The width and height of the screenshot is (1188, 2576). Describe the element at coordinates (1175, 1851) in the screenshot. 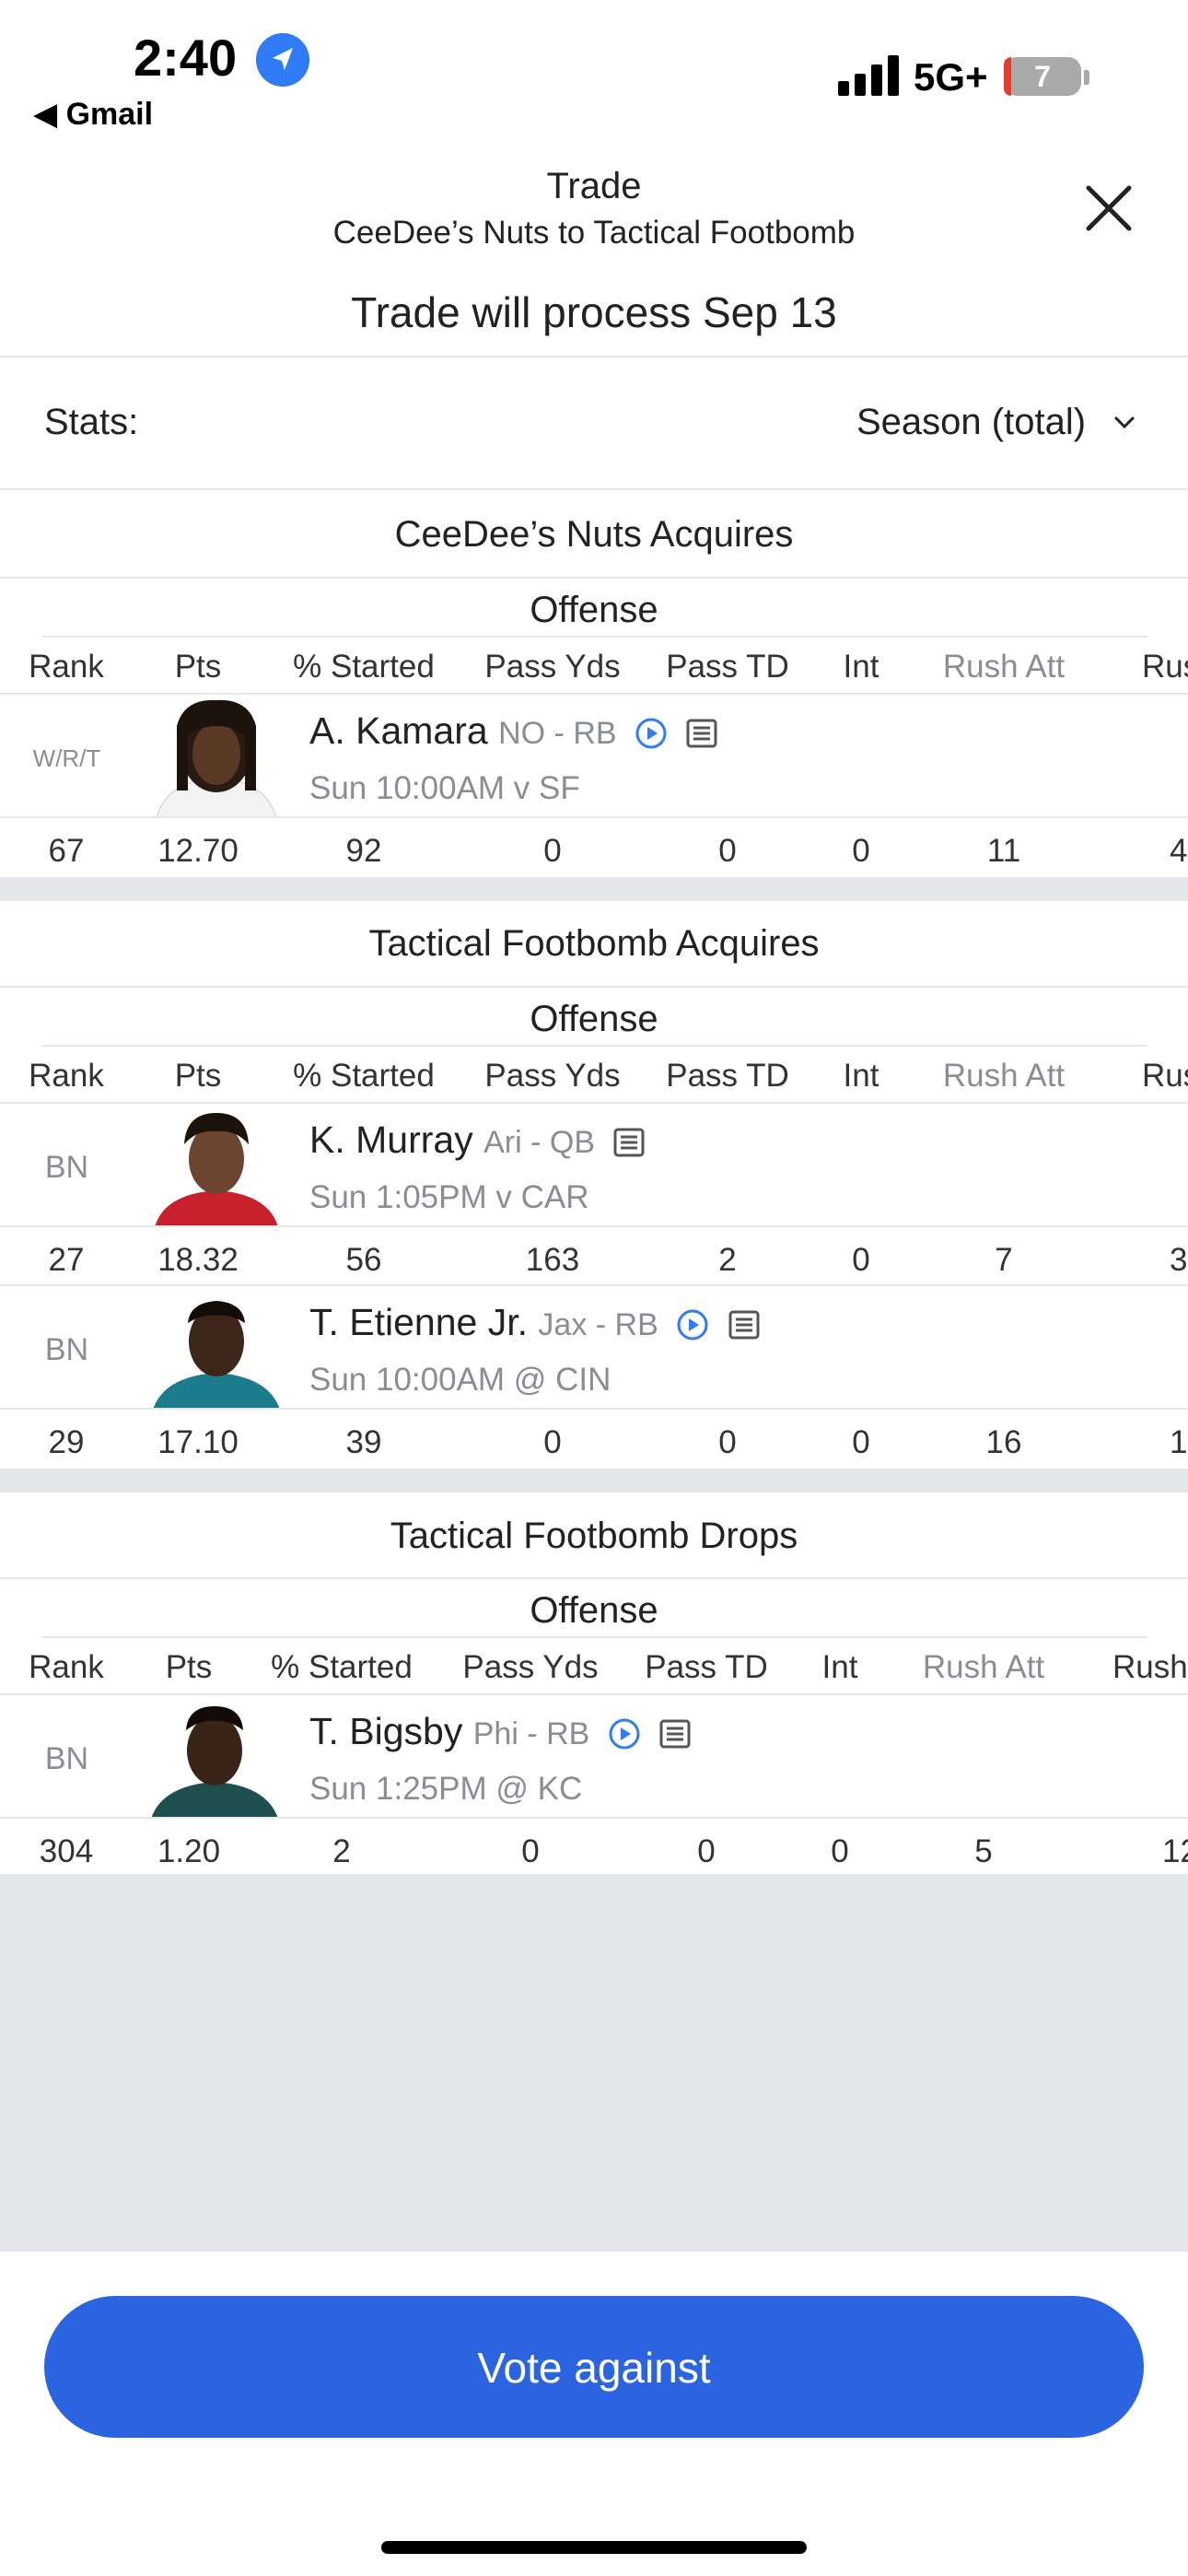

I see `stat-rush-yds: 12` at that location.